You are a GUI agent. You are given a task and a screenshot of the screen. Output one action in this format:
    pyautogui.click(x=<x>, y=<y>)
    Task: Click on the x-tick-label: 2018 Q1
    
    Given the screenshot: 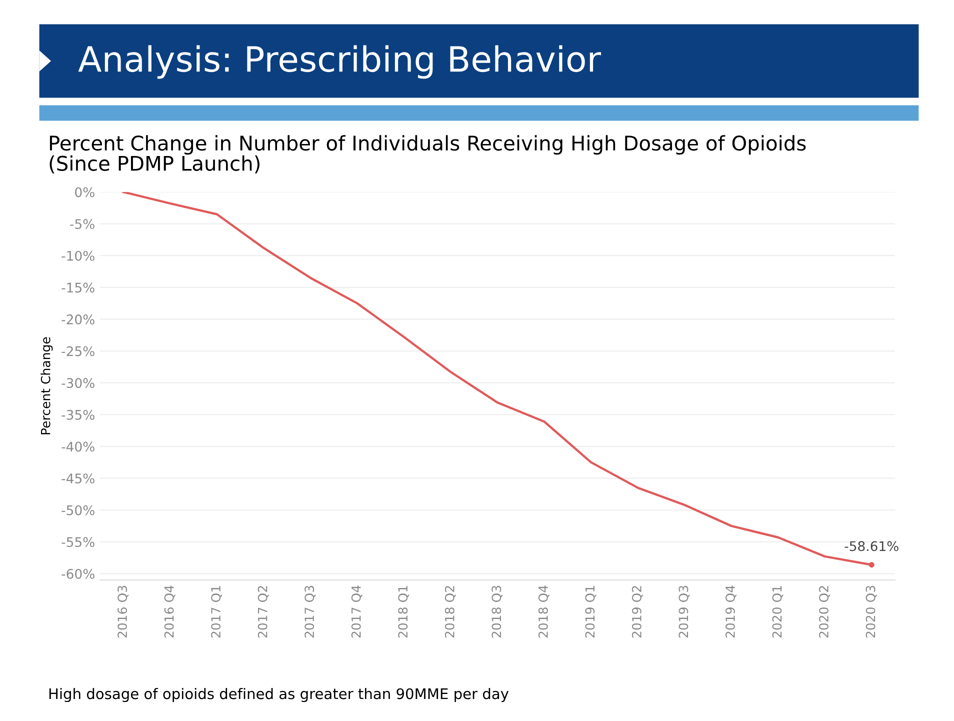 What is the action you would take?
    pyautogui.click(x=404, y=612)
    